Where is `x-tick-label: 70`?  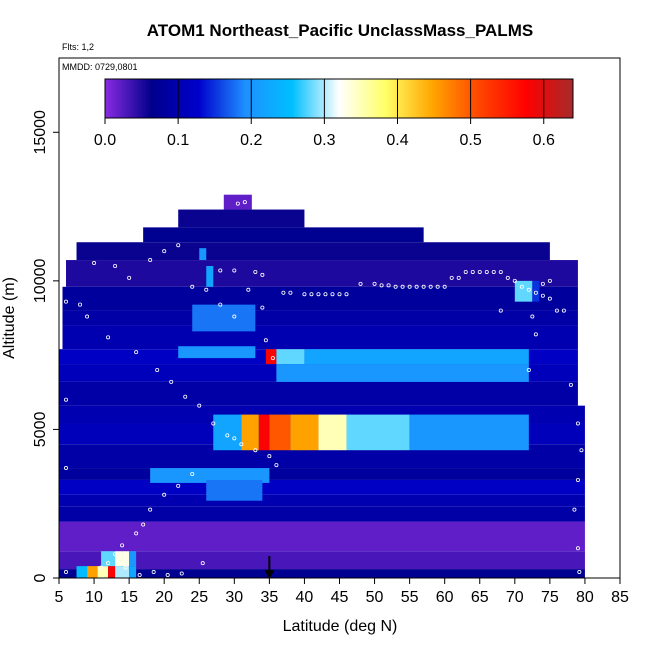 x-tick-label: 70 is located at coordinates (515, 597).